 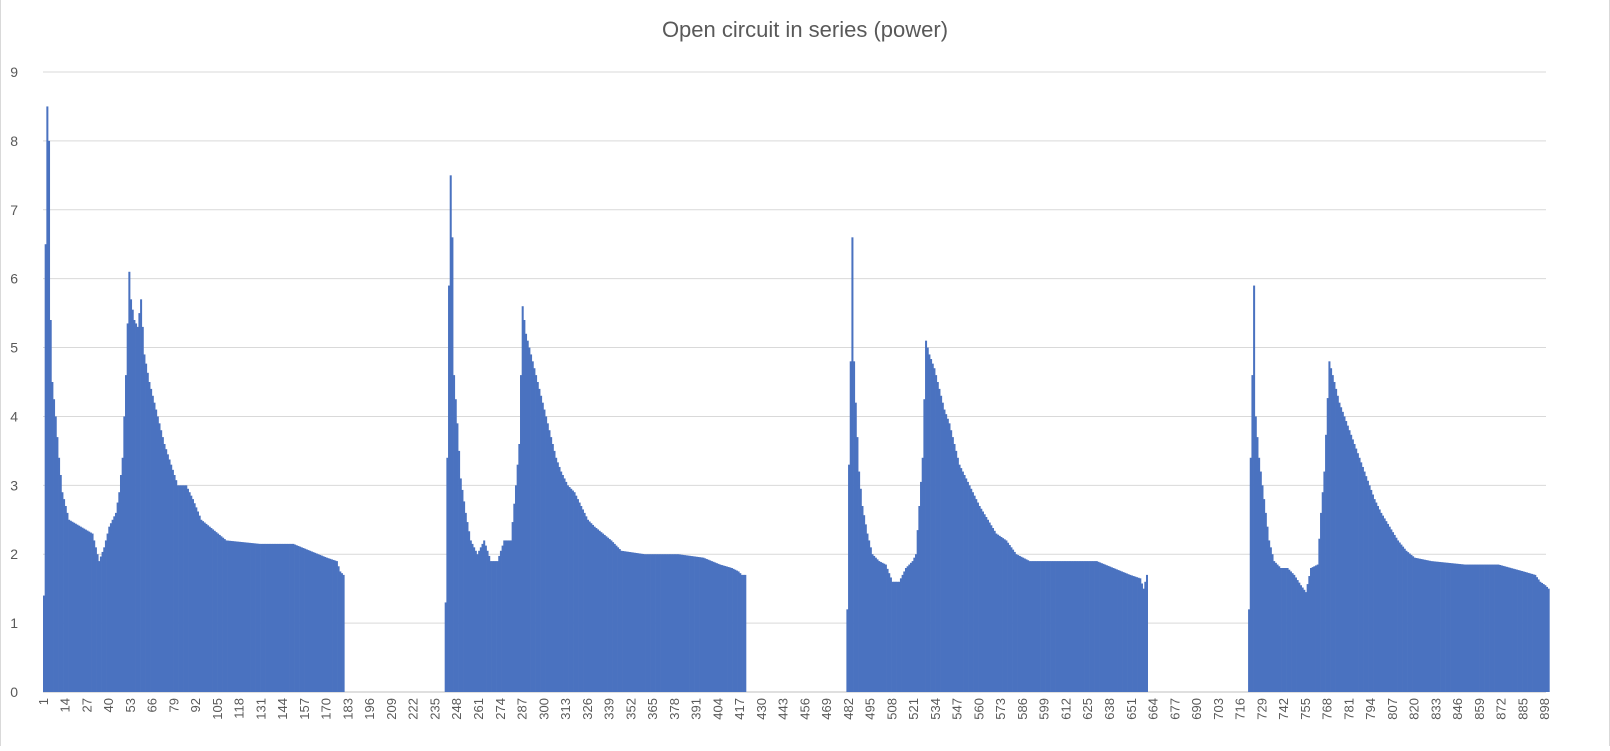 What do you see at coordinates (609, 709) in the screenshot?
I see `x-tick-label: 339` at bounding box center [609, 709].